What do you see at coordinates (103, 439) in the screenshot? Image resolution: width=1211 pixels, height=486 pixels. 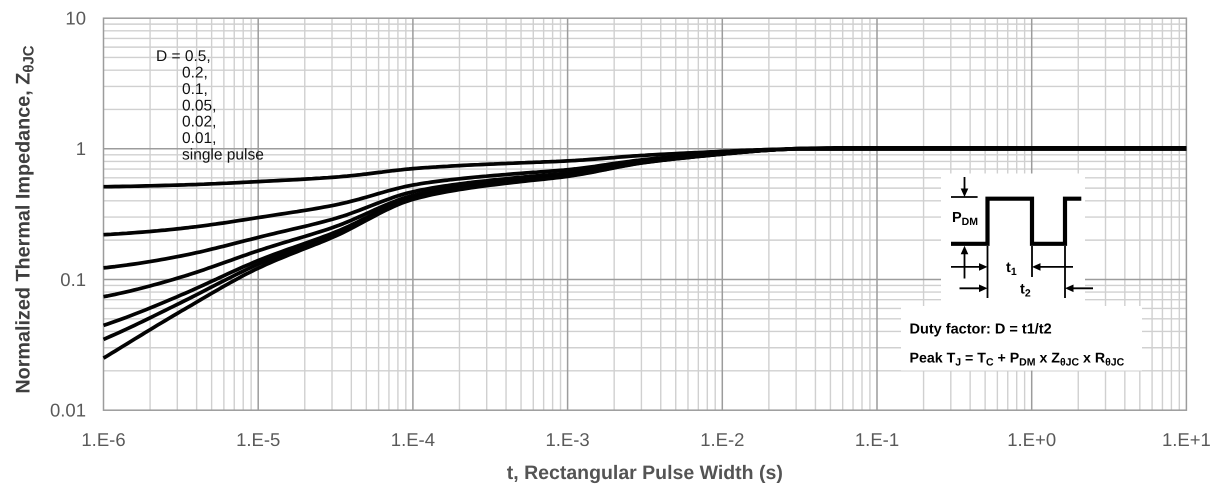 I see `svg-text: 1.E-6` at bounding box center [103, 439].